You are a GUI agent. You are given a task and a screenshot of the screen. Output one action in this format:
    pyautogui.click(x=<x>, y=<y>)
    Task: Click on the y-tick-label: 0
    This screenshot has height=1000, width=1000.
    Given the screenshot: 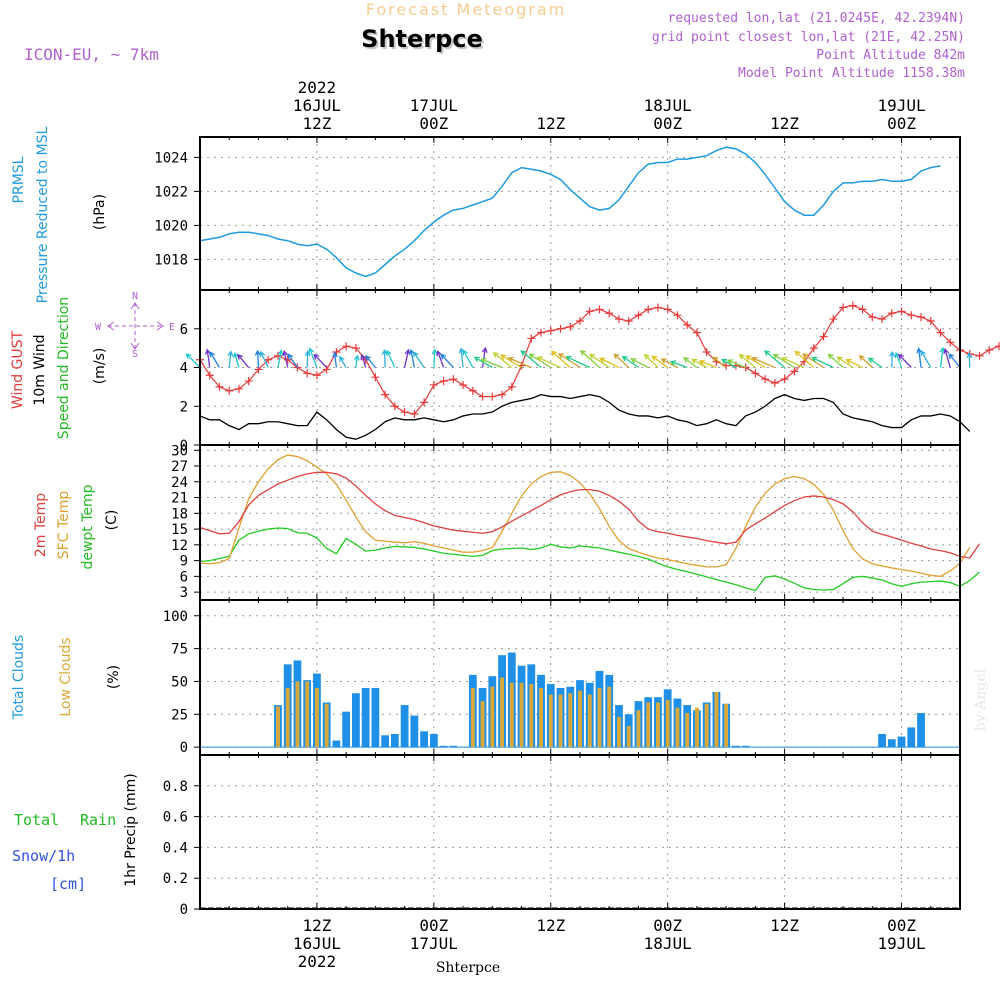 What is the action you would take?
    pyautogui.click(x=184, y=446)
    